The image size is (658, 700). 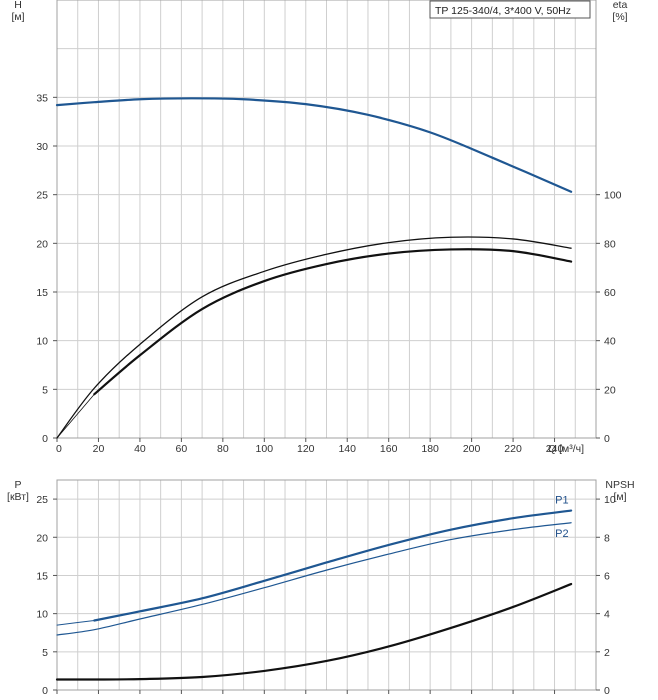 I want to click on series-label-p2: P2, so click(x=561, y=534).